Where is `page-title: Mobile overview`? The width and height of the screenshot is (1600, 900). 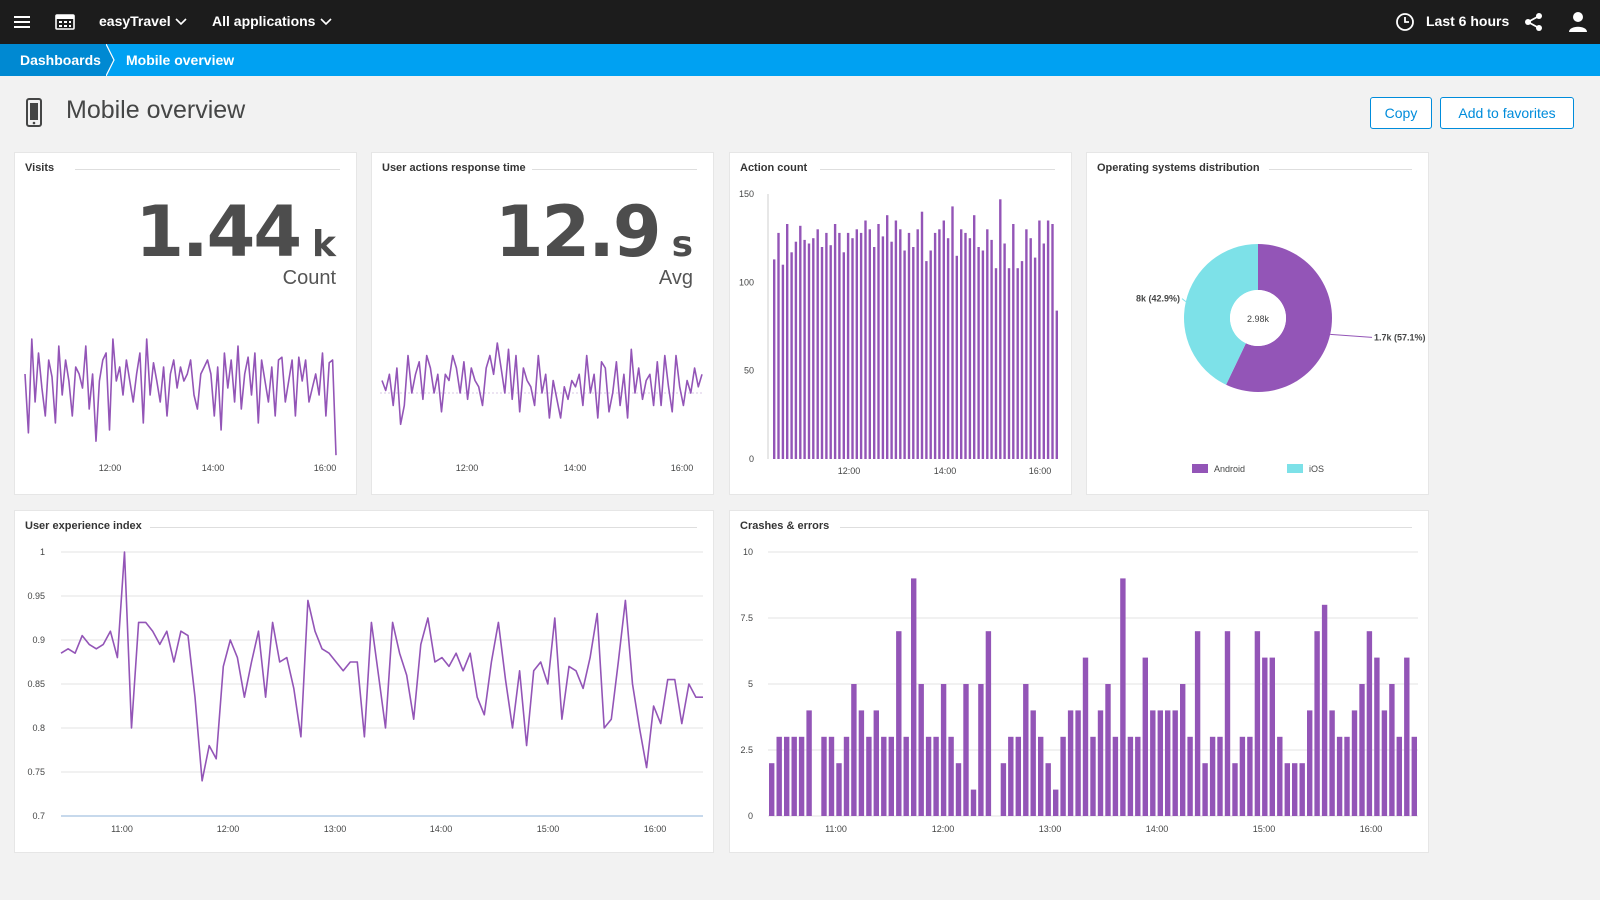 page-title: Mobile overview is located at coordinates (156, 110).